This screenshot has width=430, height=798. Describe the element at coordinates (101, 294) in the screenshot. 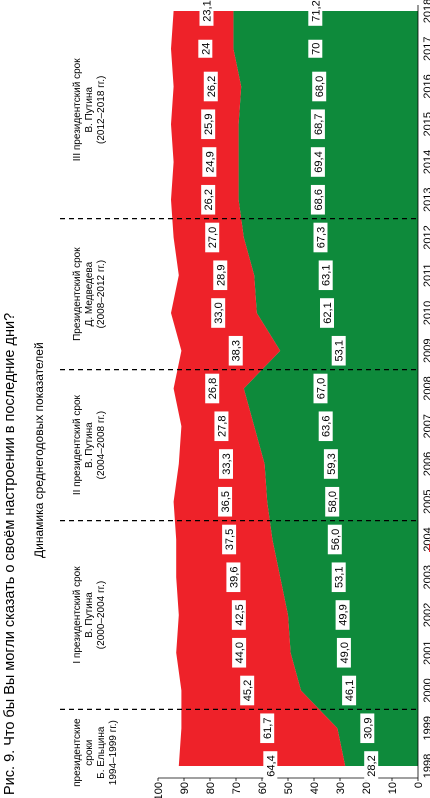

I see `period-label-line: (2008–2012 гг.)` at that location.